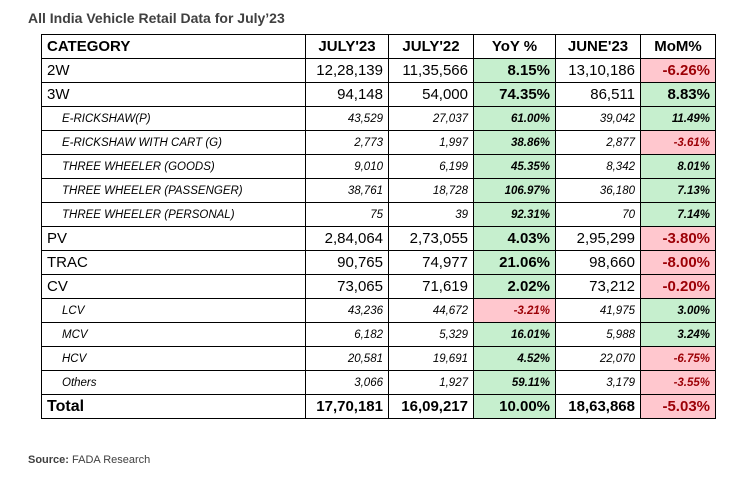 This screenshot has width=739, height=484. What do you see at coordinates (514, 94) in the screenshot?
I see `yoy-cell: 74.35%` at bounding box center [514, 94].